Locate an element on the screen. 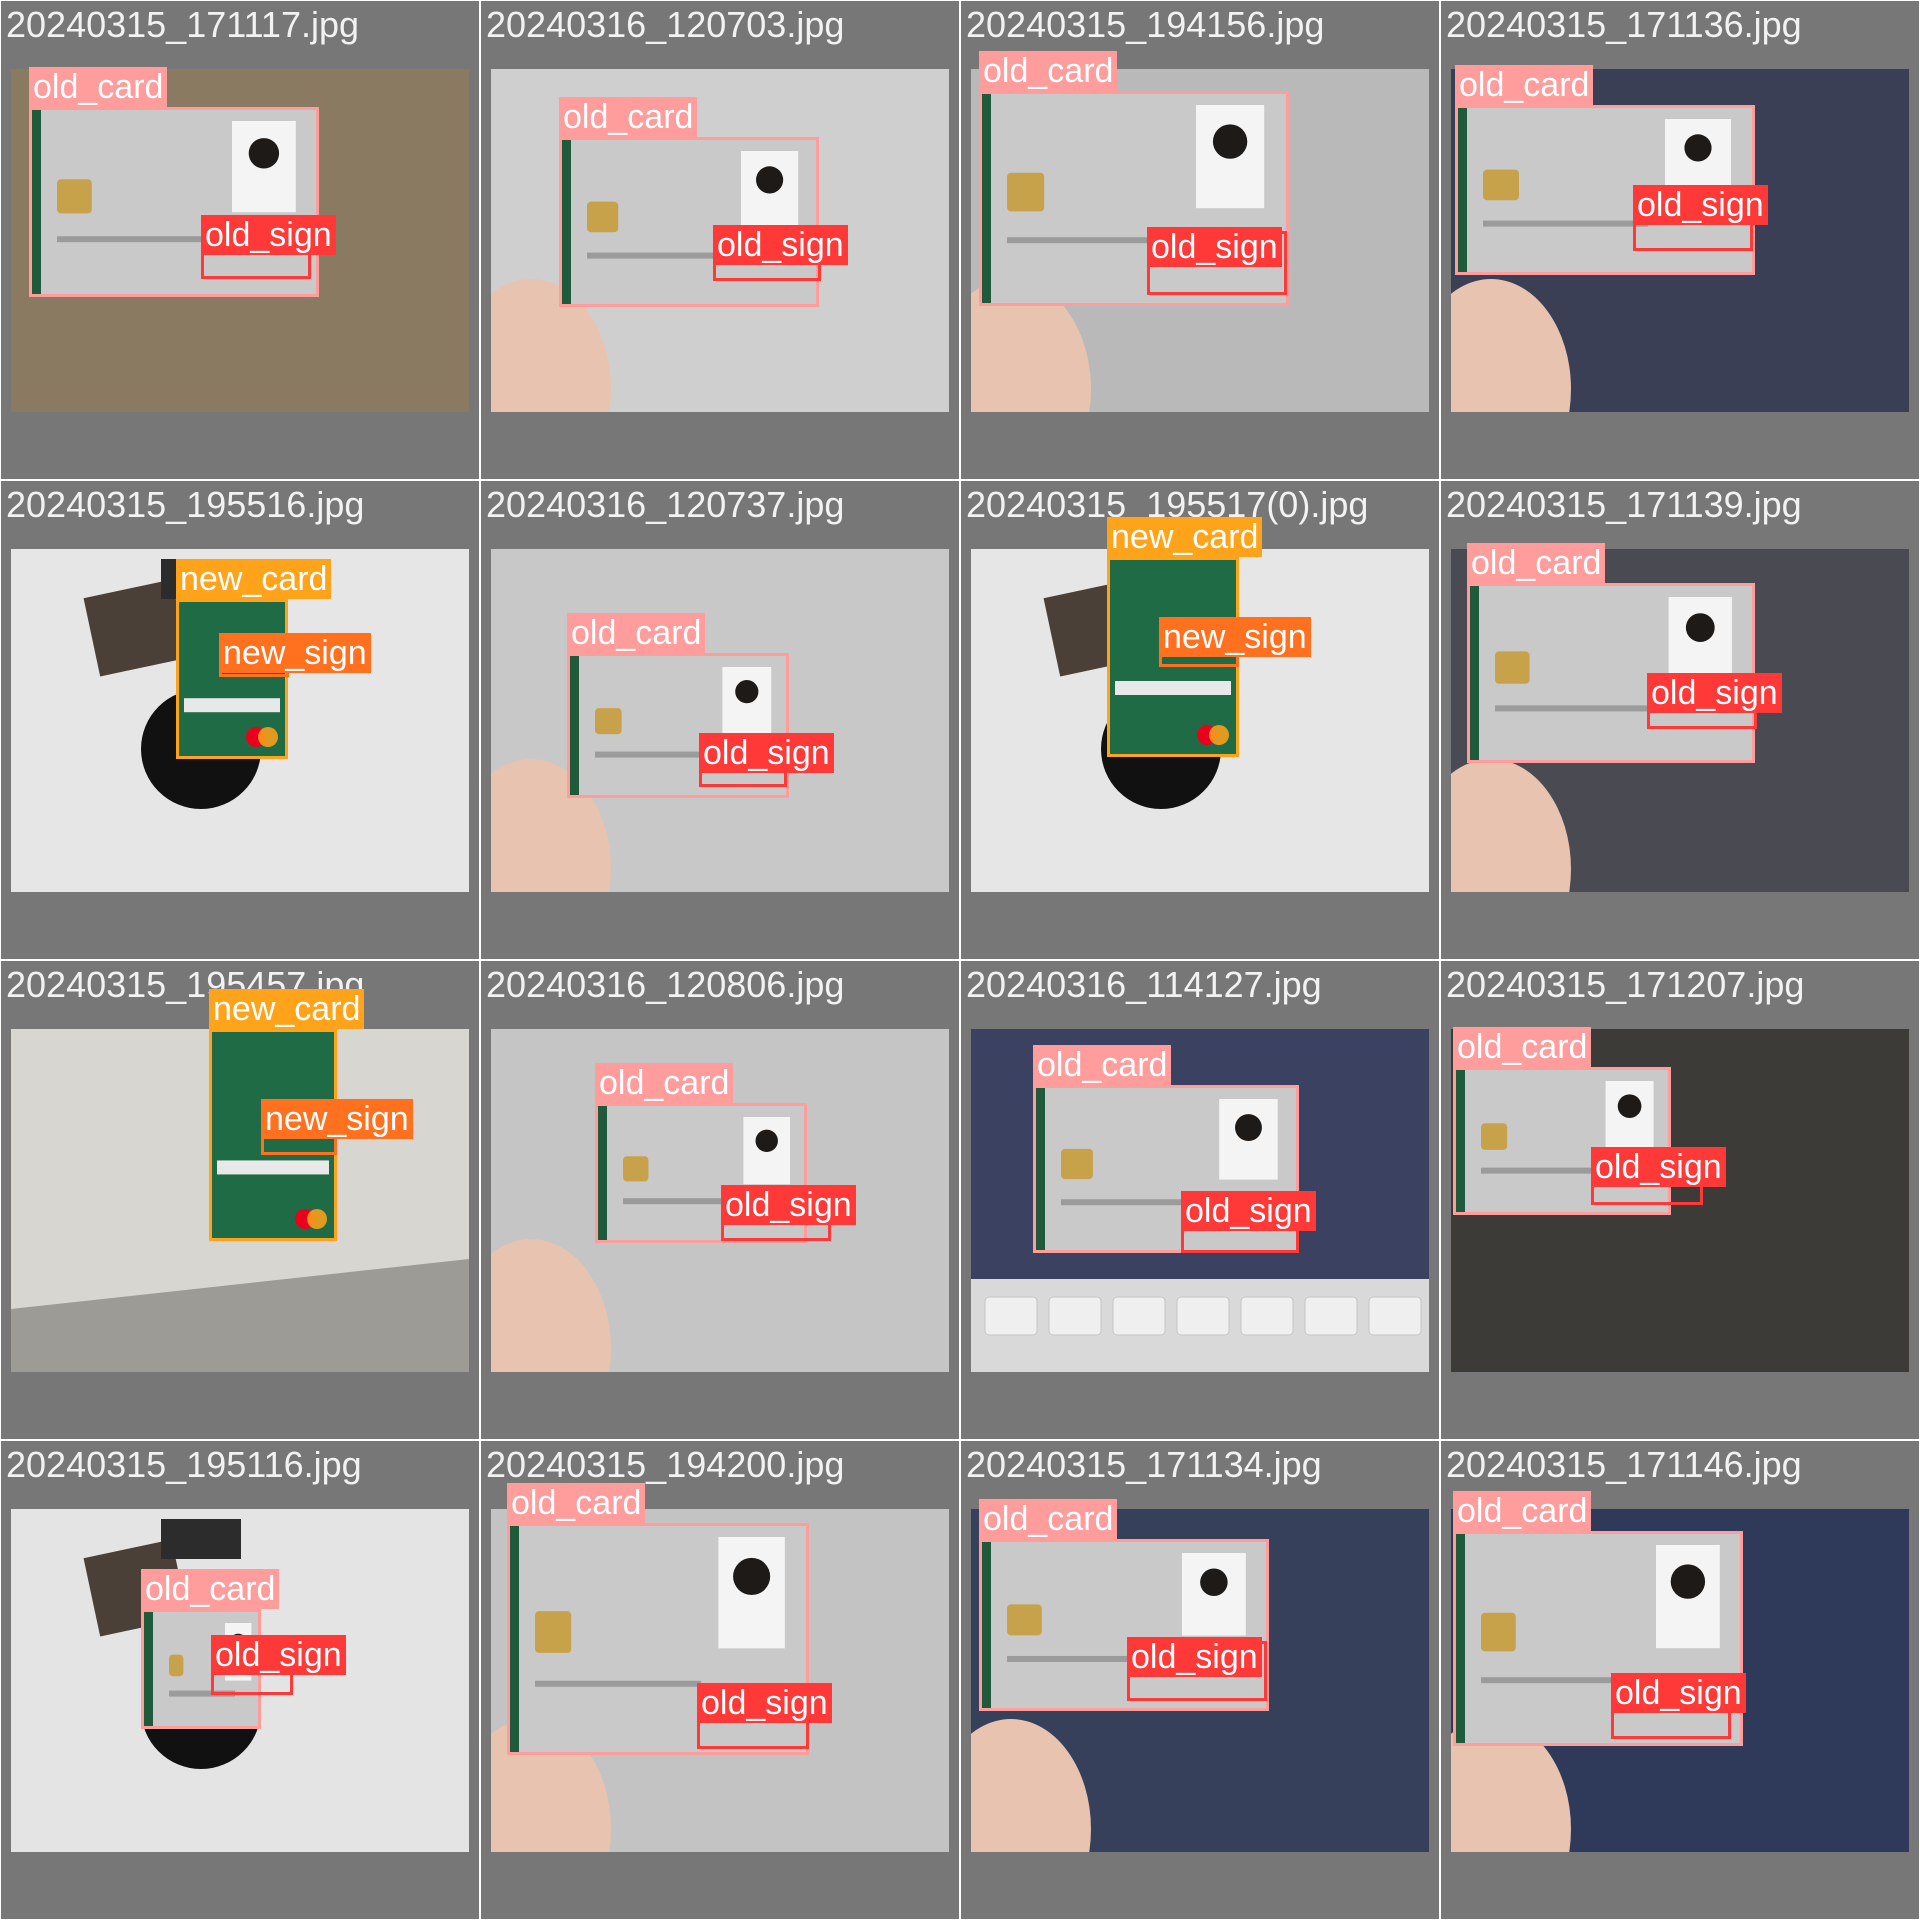  file-name: 20240316_120806.jpg is located at coordinates (665, 984).